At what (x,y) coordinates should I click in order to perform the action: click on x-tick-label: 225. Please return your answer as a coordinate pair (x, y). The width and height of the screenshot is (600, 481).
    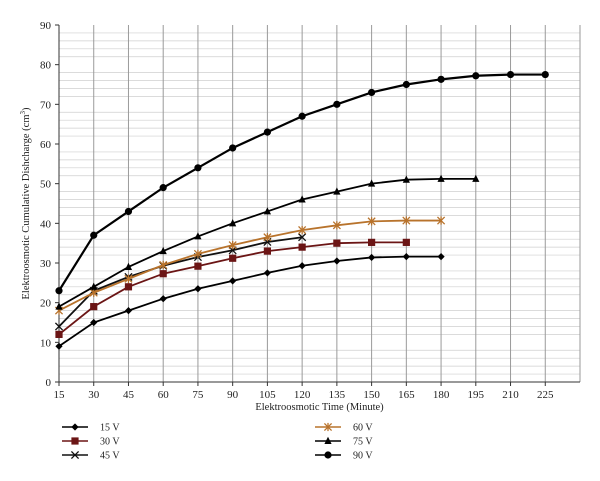
    Looking at the image, I should click on (545, 395).